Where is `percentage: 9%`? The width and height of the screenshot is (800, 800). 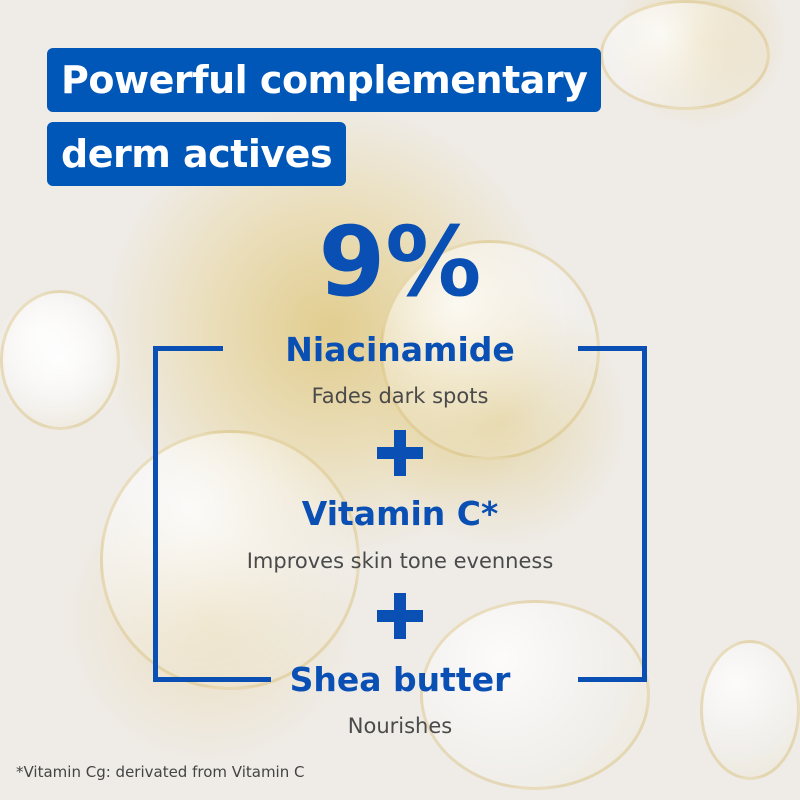 percentage: 9% is located at coordinates (400, 262).